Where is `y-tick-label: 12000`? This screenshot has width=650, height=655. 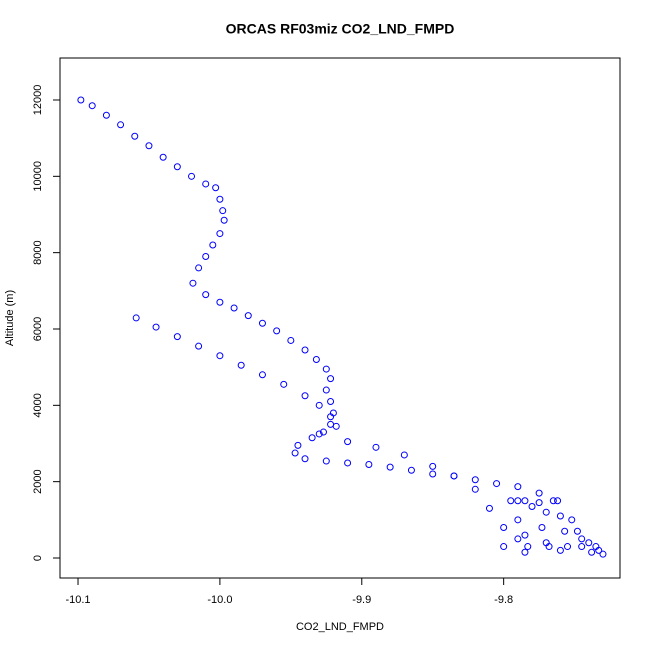
y-tick-label: 12000 is located at coordinates (38, 100).